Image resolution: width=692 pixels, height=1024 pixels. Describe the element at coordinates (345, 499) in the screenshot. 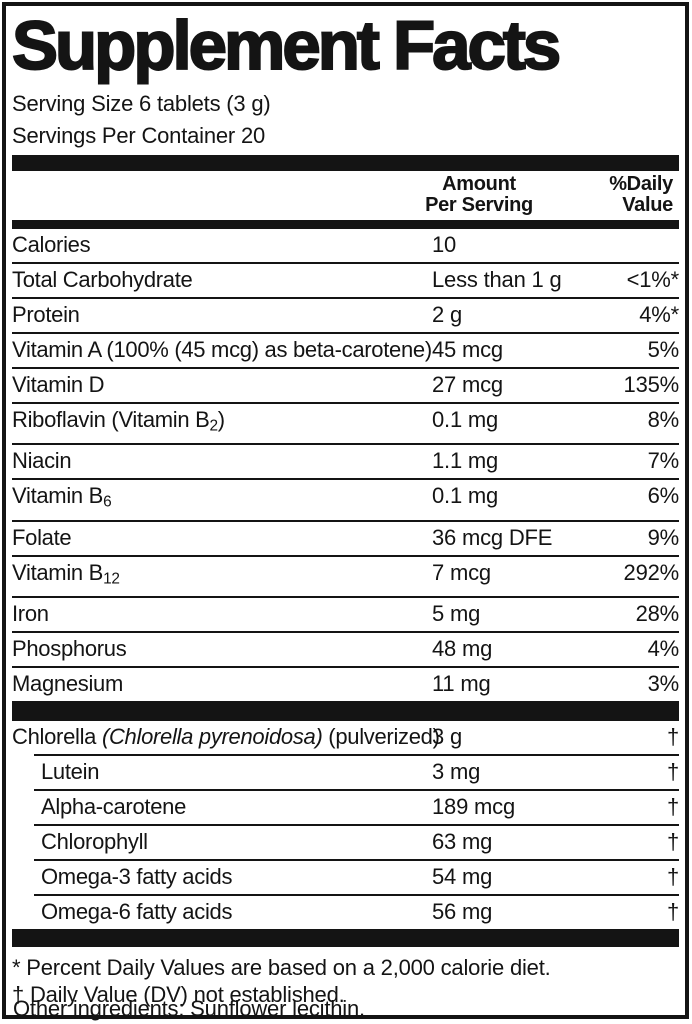

I see `table-row: Vitamin B6 0.1 mg 6%` at that location.